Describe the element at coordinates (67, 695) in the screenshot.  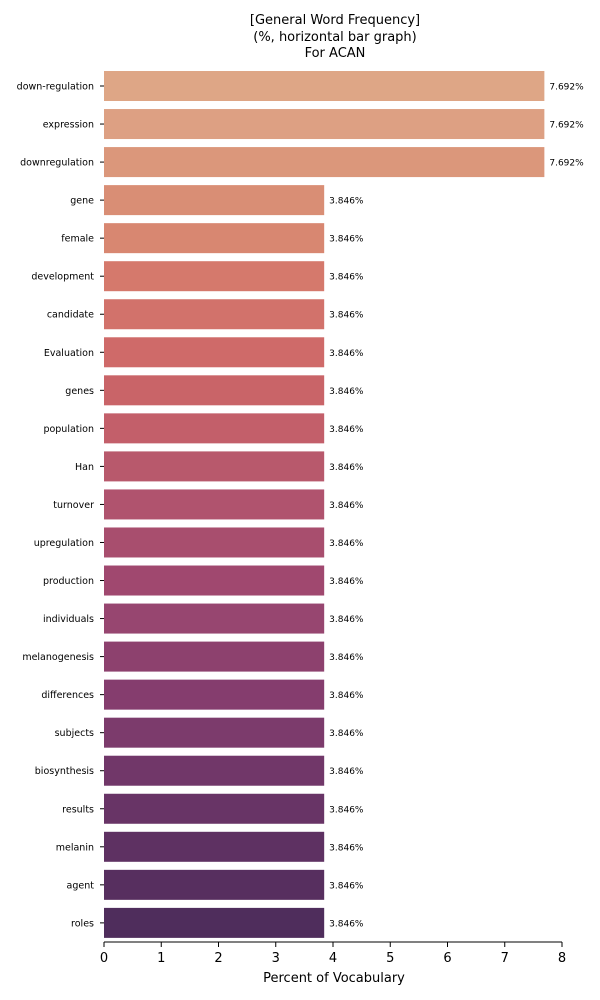
I see `y-tick-label: differences` at that location.